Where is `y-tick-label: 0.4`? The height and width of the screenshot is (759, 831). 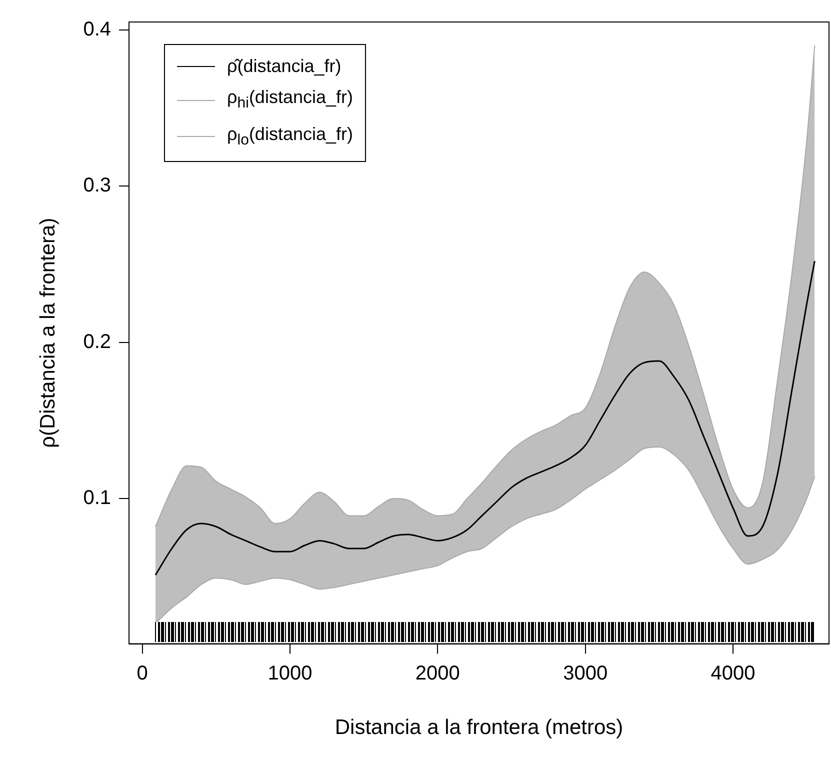
y-tick-label: 0.4 is located at coordinates (97, 29).